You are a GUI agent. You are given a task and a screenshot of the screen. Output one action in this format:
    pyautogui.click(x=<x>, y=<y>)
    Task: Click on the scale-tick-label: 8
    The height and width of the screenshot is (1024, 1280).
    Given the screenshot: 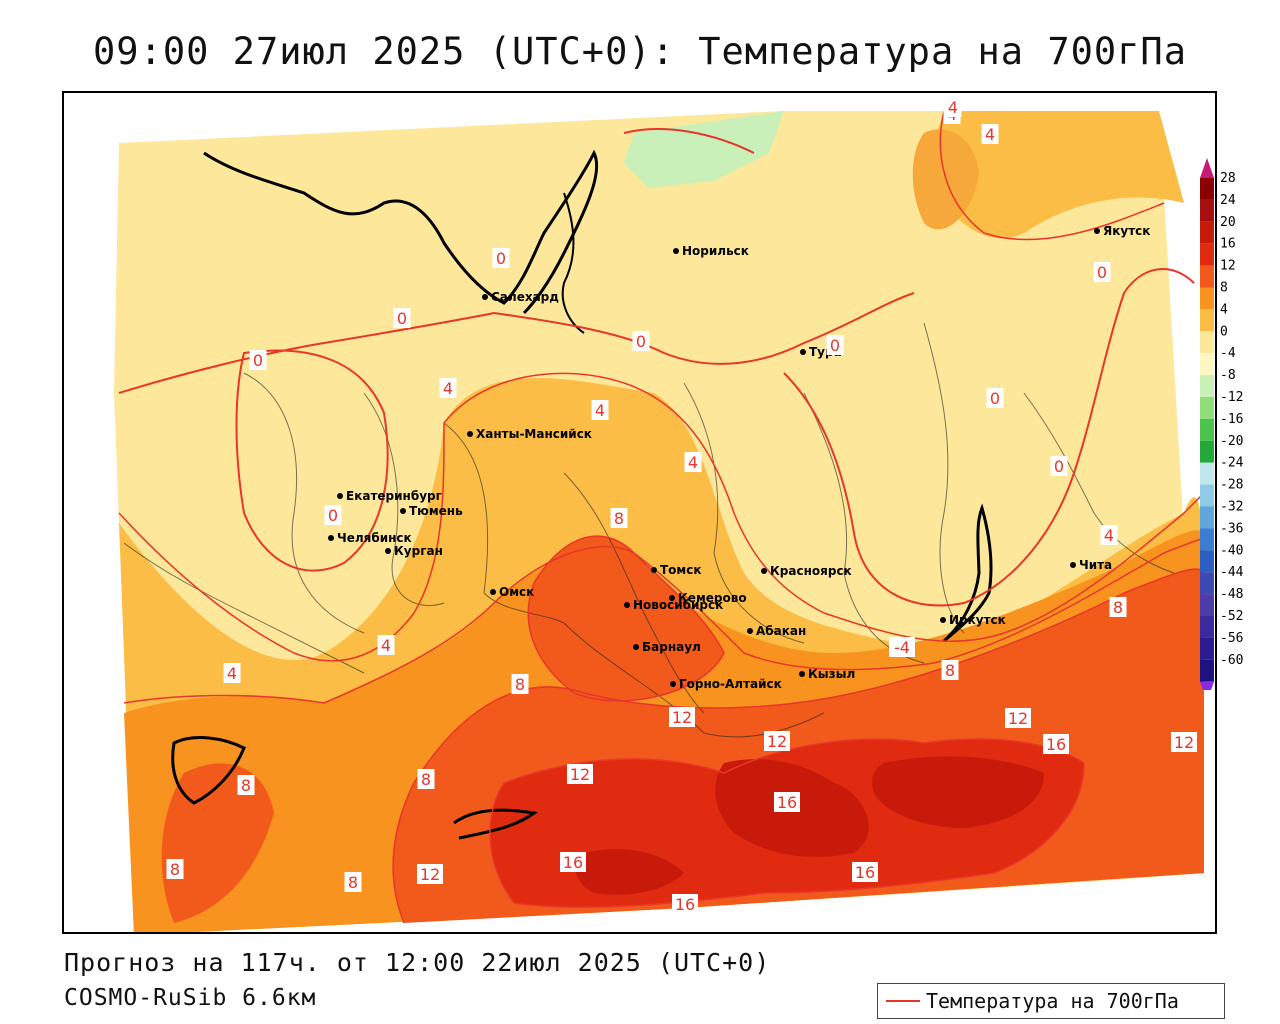 What is the action you would take?
    pyautogui.click(x=1224, y=288)
    